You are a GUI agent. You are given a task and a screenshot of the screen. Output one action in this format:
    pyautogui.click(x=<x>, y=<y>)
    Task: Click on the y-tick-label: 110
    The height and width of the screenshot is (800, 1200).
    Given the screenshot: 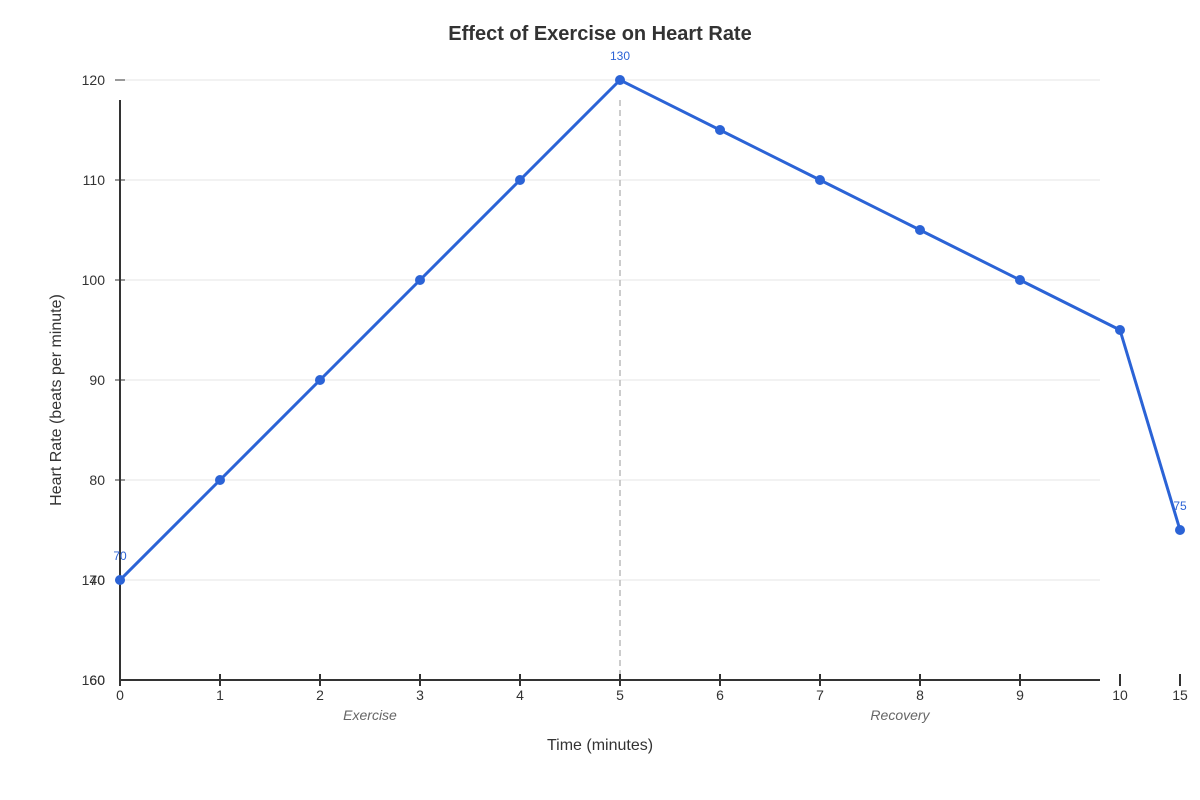 What is the action you would take?
    pyautogui.click(x=94, y=180)
    